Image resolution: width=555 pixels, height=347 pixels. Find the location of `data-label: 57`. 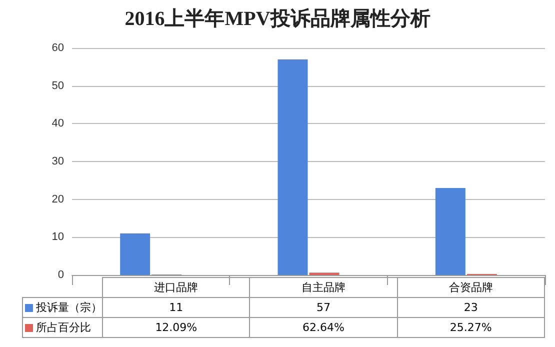

data-label: 57 is located at coordinates (324, 308).